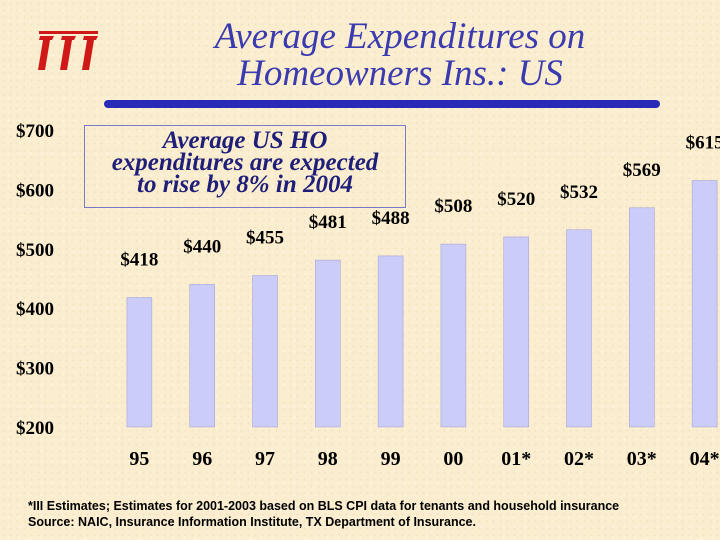 The height and width of the screenshot is (540, 720). Describe the element at coordinates (139, 260) in the screenshot. I see `bar-value-label: $418` at that location.